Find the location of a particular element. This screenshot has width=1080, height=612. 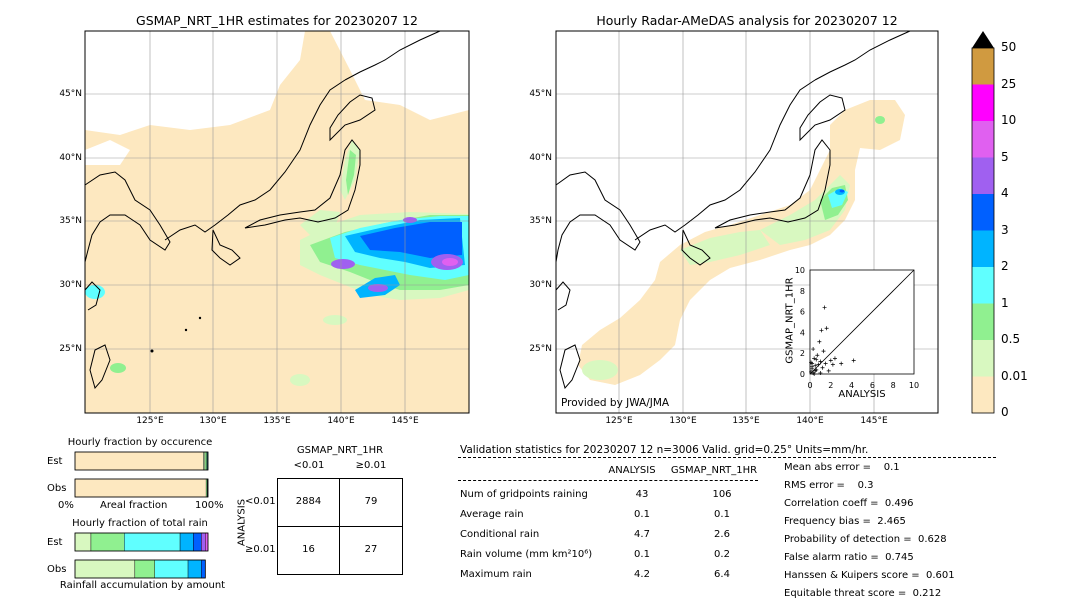

colorbar-tick-label: 3 is located at coordinates (1005, 229).